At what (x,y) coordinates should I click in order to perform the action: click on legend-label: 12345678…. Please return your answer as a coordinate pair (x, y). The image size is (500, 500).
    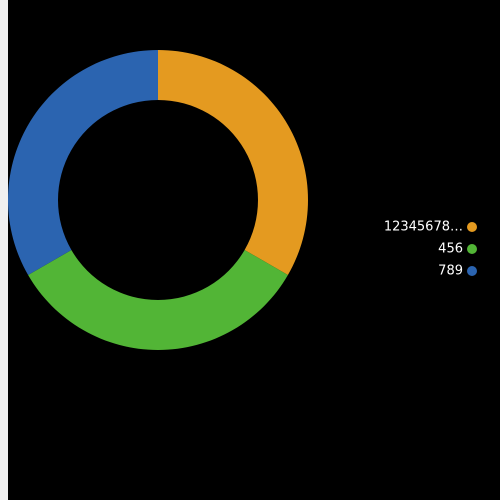
    Looking at the image, I should click on (423, 227).